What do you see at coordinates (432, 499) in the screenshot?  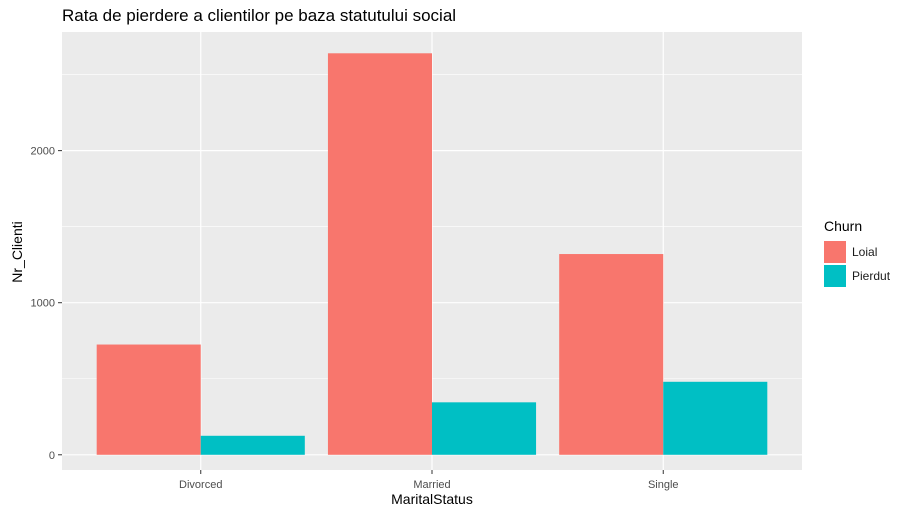 I see `x-axis-label: MaritalStatus` at bounding box center [432, 499].